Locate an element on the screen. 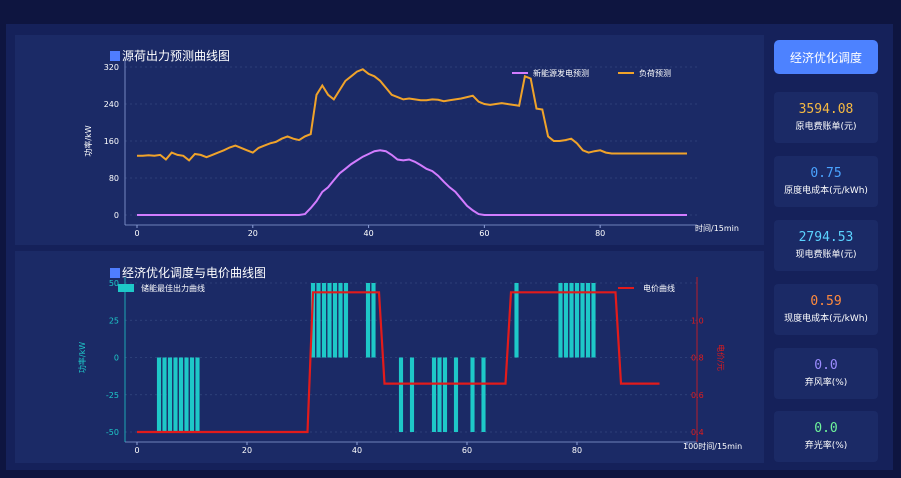 Image resolution: width=901 pixels, height=478 pixels. legend-label: 负荷预测 is located at coordinates (655, 73).